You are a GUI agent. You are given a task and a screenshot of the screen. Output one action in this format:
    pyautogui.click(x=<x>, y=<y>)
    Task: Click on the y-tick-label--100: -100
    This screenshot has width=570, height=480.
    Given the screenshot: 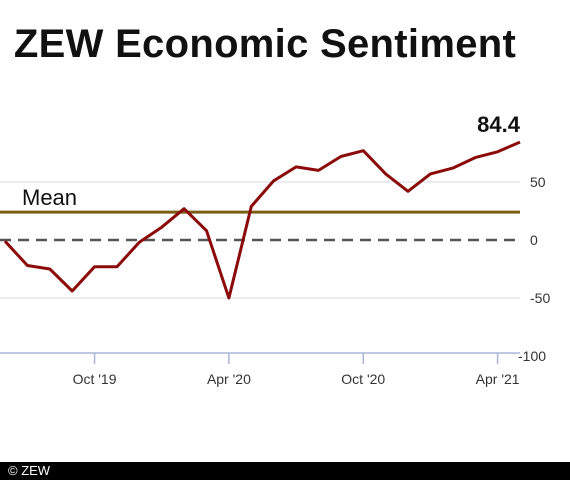 What is the action you would take?
    pyautogui.click(x=532, y=356)
    